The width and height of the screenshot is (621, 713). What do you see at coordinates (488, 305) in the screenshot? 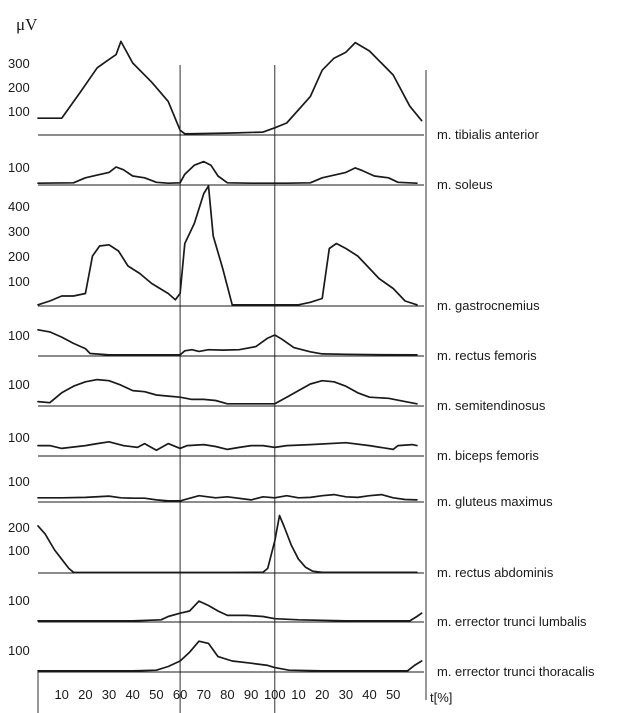
I see `muscle-label: m. gastrocnemius` at bounding box center [488, 305].